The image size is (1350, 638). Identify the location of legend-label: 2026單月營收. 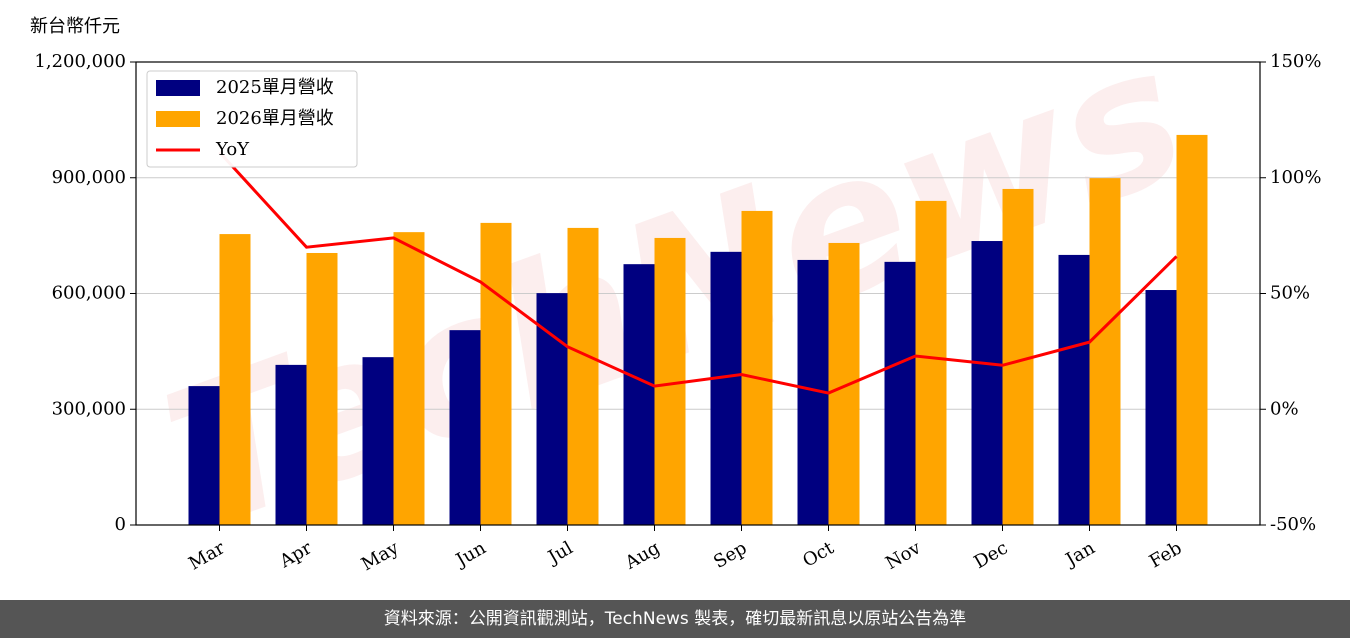
(275, 118).